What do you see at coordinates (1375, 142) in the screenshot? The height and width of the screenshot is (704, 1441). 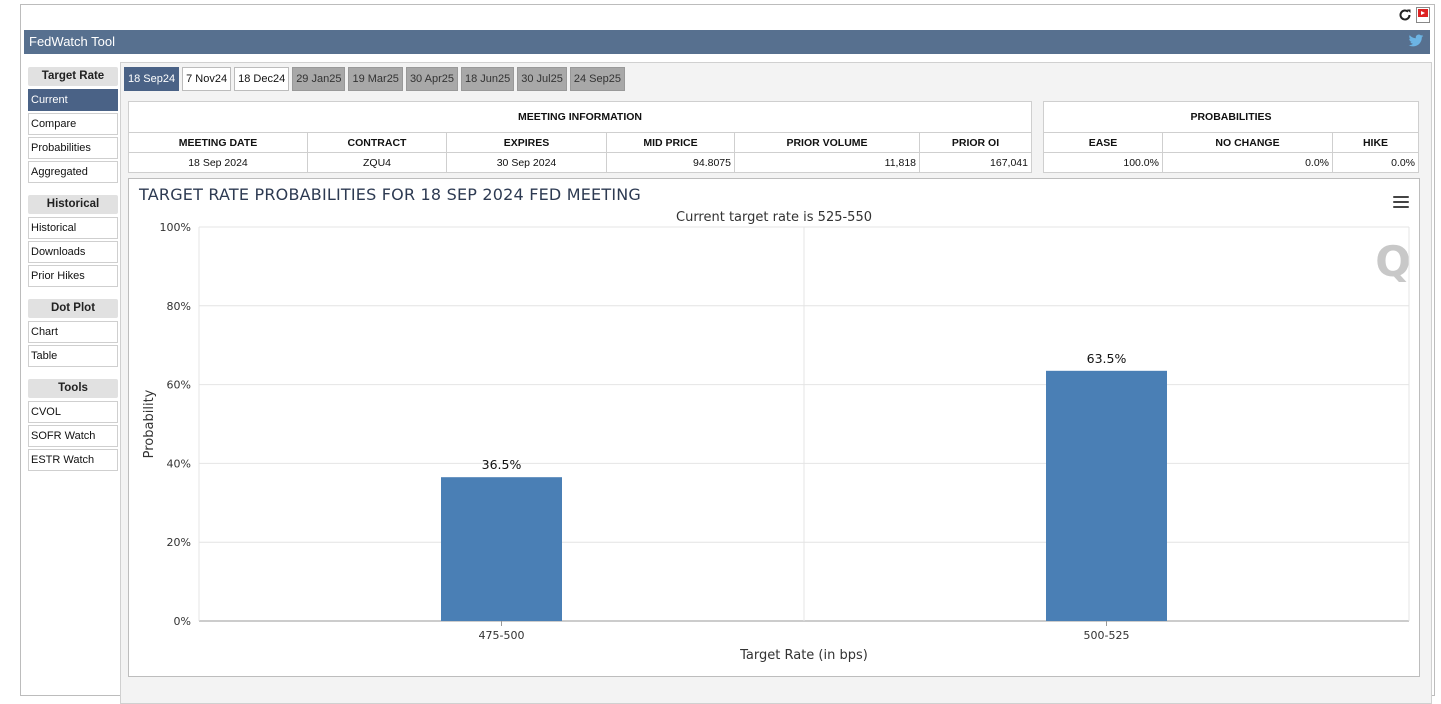 I see `col-hike: HIKE` at bounding box center [1375, 142].